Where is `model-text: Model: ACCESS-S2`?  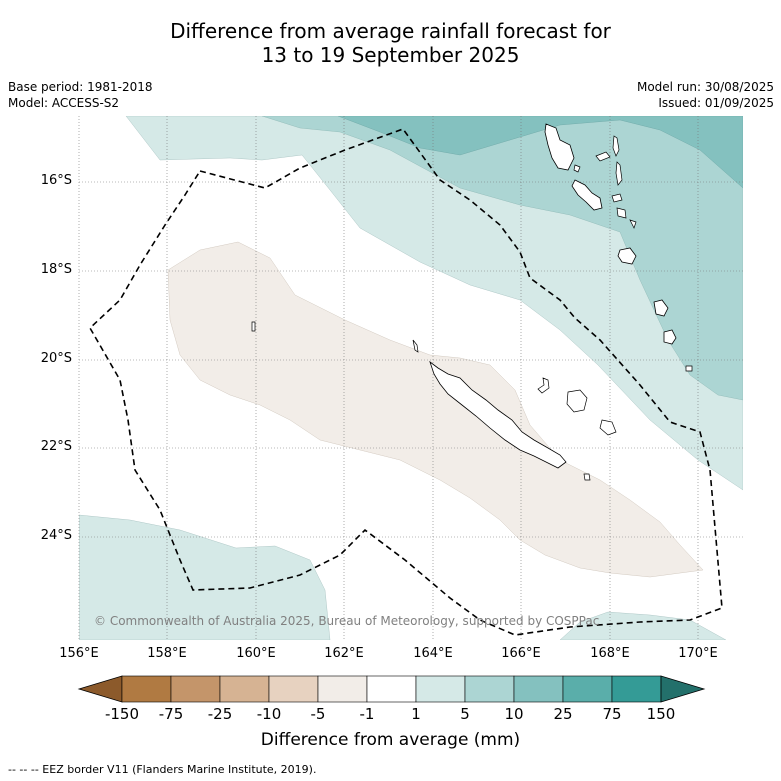
model-text: Model: ACCESS-S2 is located at coordinates (64, 103).